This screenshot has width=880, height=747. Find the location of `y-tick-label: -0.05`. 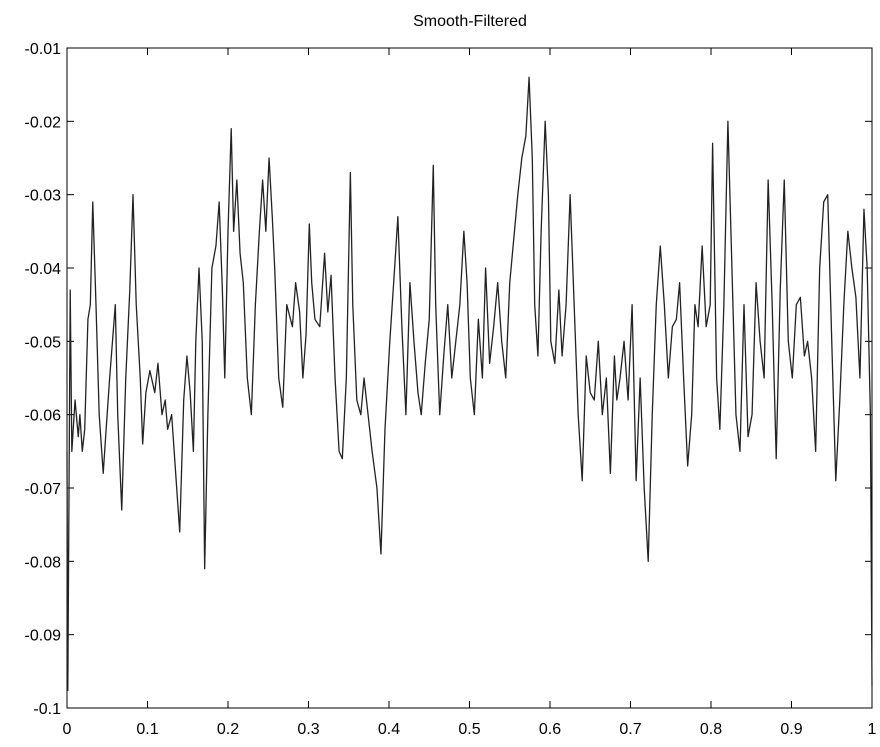

y-tick-label: -0.05 is located at coordinates (43, 342).